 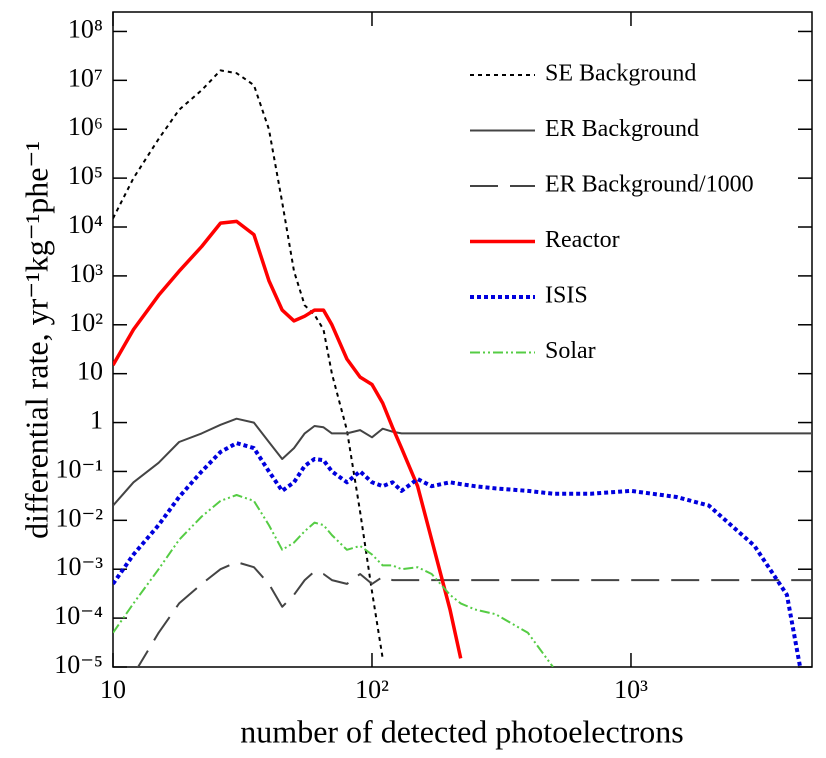 I want to click on y-tick-label: 10⁻¹, so click(x=79, y=468).